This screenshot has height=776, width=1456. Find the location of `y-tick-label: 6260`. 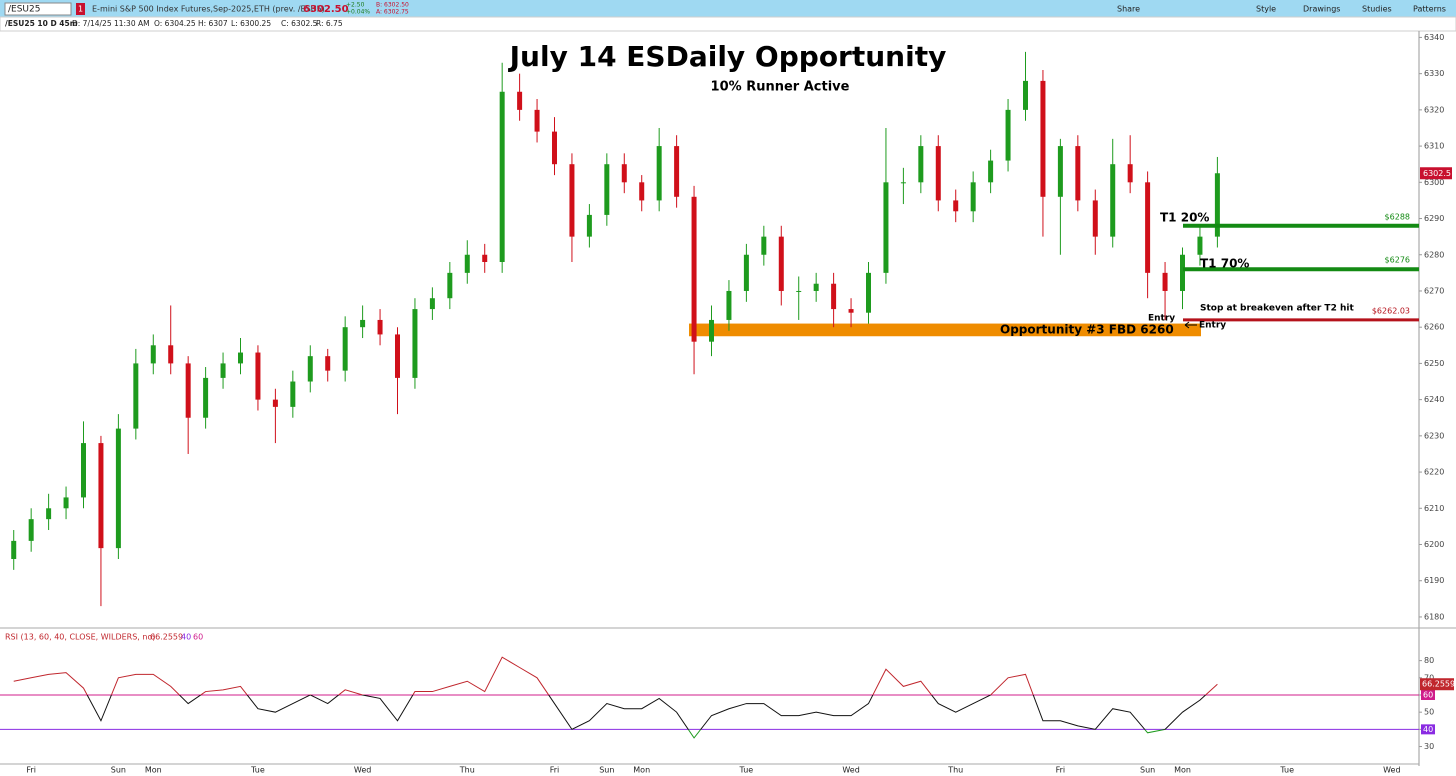

y-tick-label: 6260 is located at coordinates (1434, 327).